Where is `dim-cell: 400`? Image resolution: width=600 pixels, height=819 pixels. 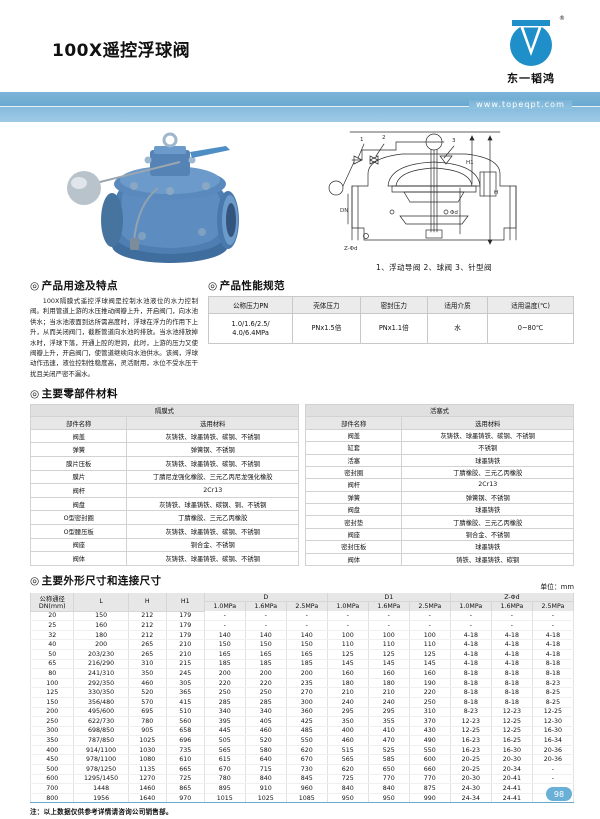
dim-cell: 400 is located at coordinates (347, 731).